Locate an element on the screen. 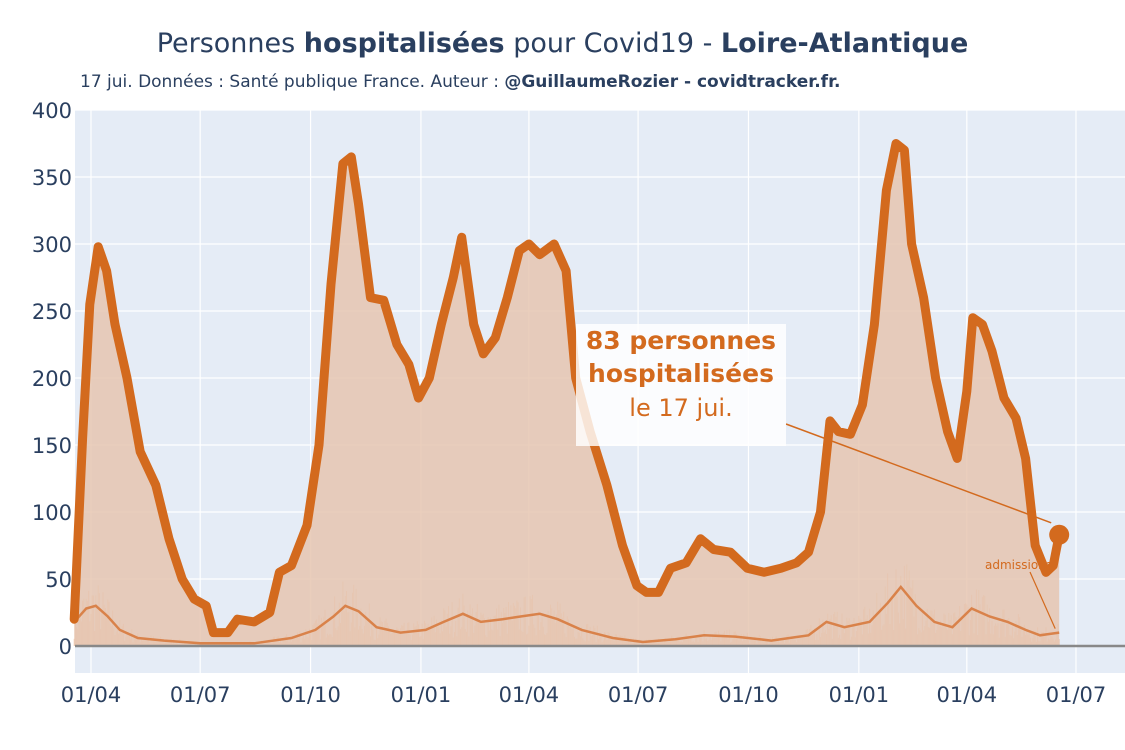 The image size is (1125, 750). y-tick-label-300: 300 is located at coordinates (52, 245).